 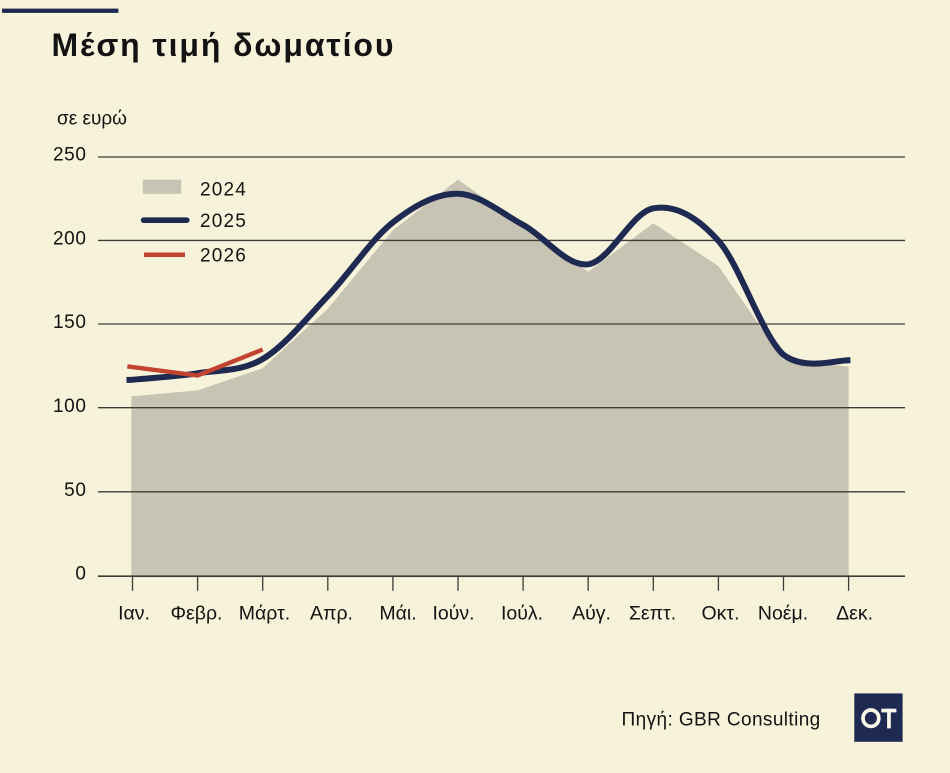 What do you see at coordinates (134, 614) in the screenshot?
I see `svg-text: Ιαν.` at bounding box center [134, 614].